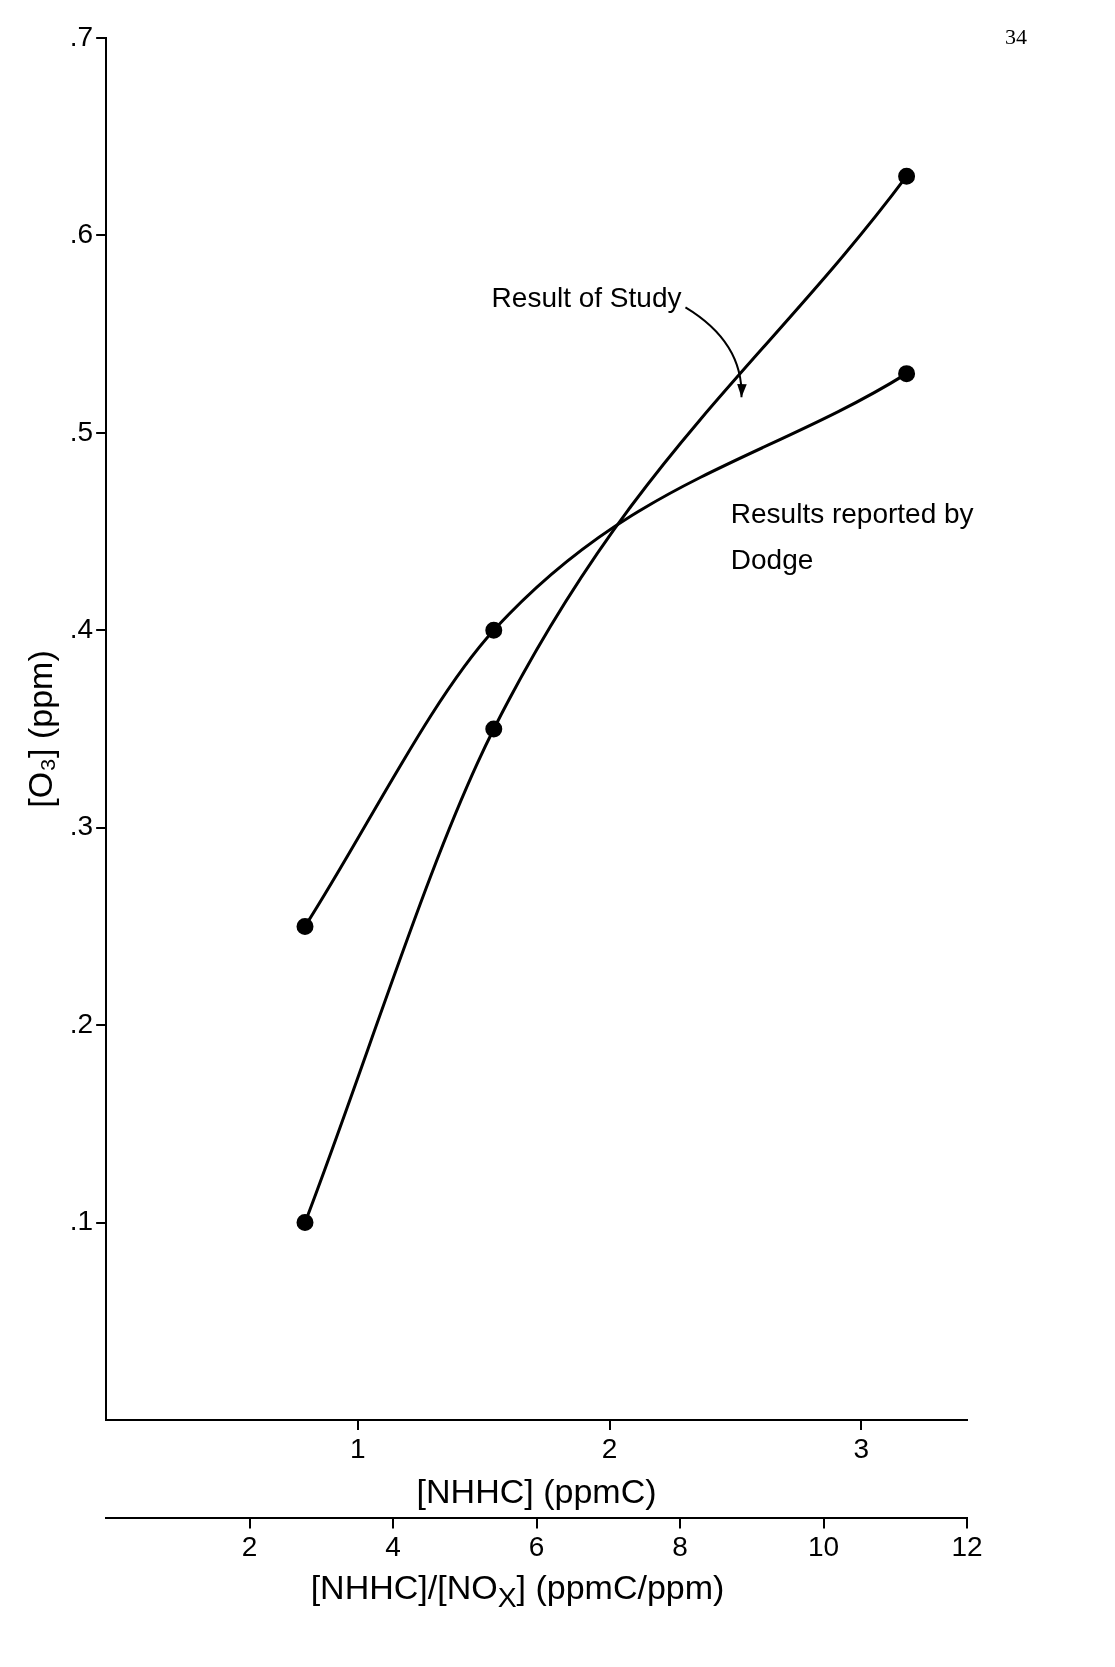  Describe the element at coordinates (517, 1591) in the screenshot. I see `x2-axis-title: [NHHC]/[NO$_{X}$] (ppmC/ppm)` at that location.